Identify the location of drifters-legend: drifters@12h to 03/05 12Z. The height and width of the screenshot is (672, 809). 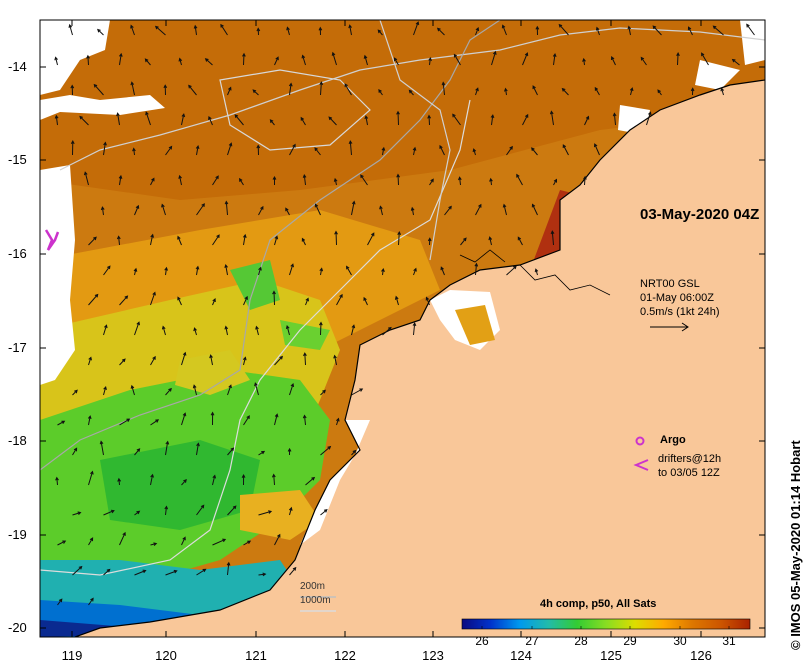
(689, 466).